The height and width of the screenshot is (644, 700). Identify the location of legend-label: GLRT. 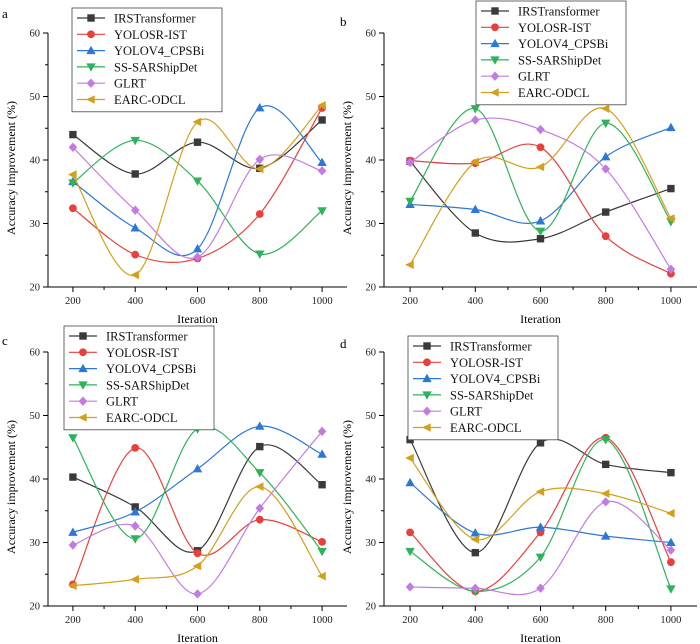
(466, 412).